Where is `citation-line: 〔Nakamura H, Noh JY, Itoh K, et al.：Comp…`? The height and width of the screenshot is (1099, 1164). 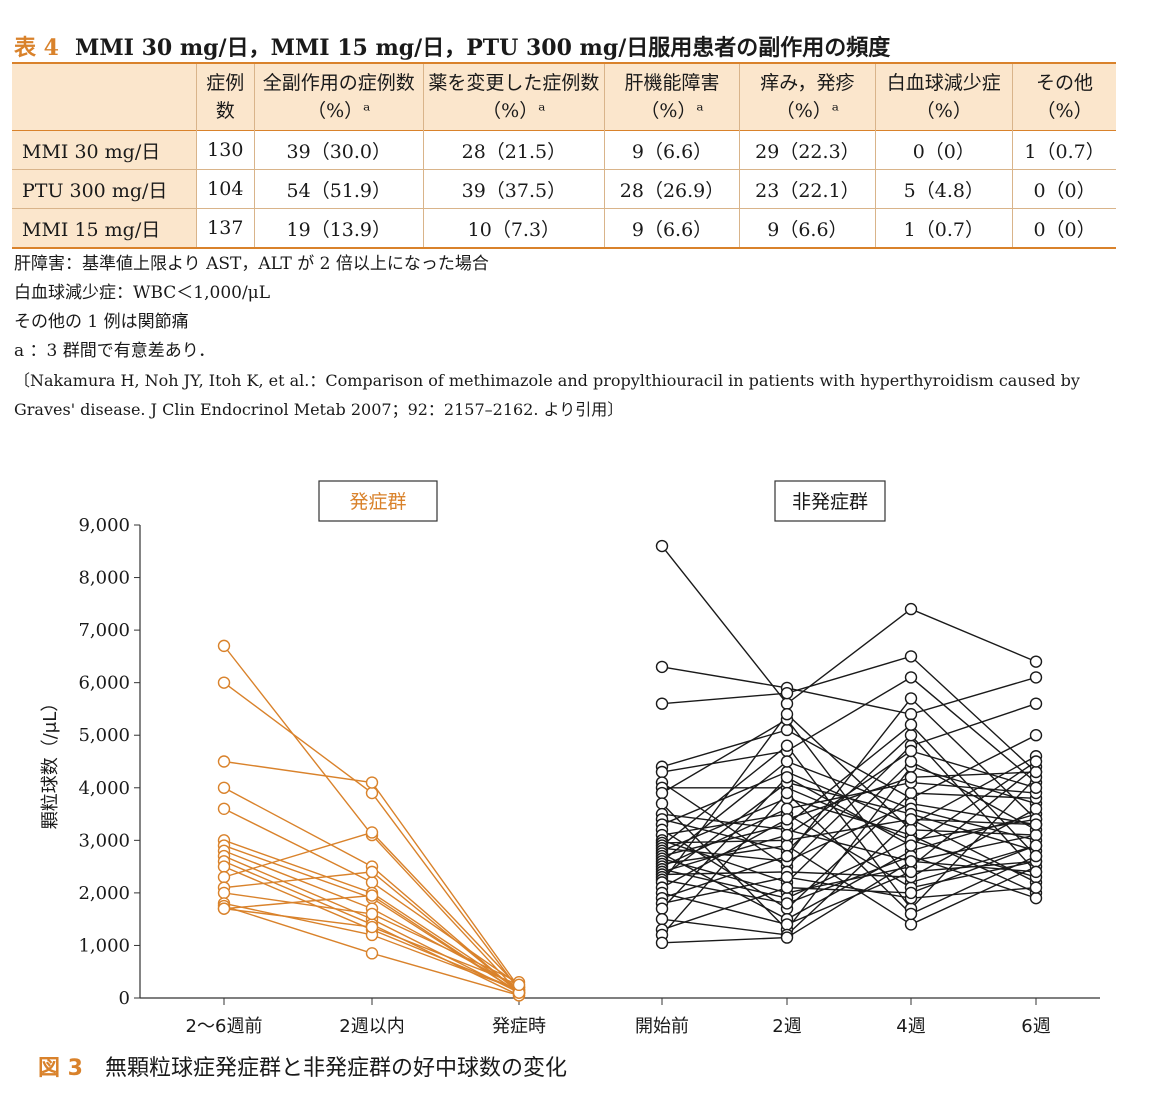 citation-line: 〔Nakamura H, Noh JY, Itoh K, et al.：Comp… is located at coordinates (547, 380).